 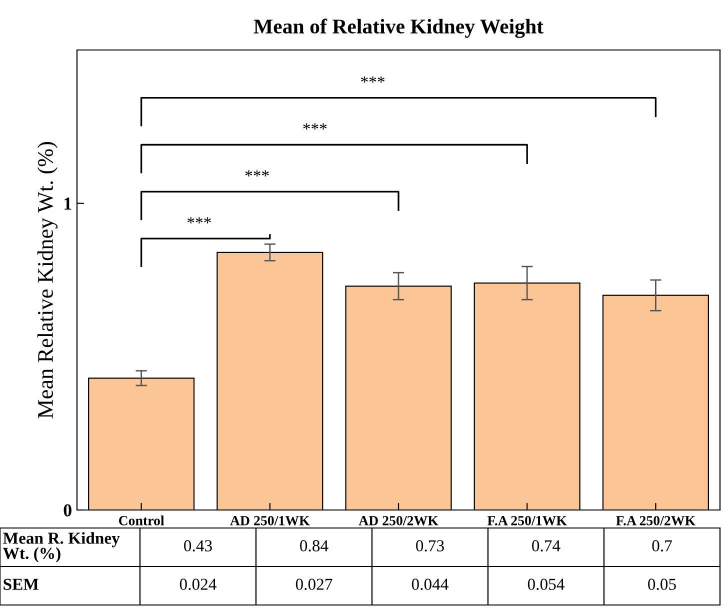 What do you see at coordinates (68, 204) in the screenshot?
I see `y-tick-label: 1` at bounding box center [68, 204].